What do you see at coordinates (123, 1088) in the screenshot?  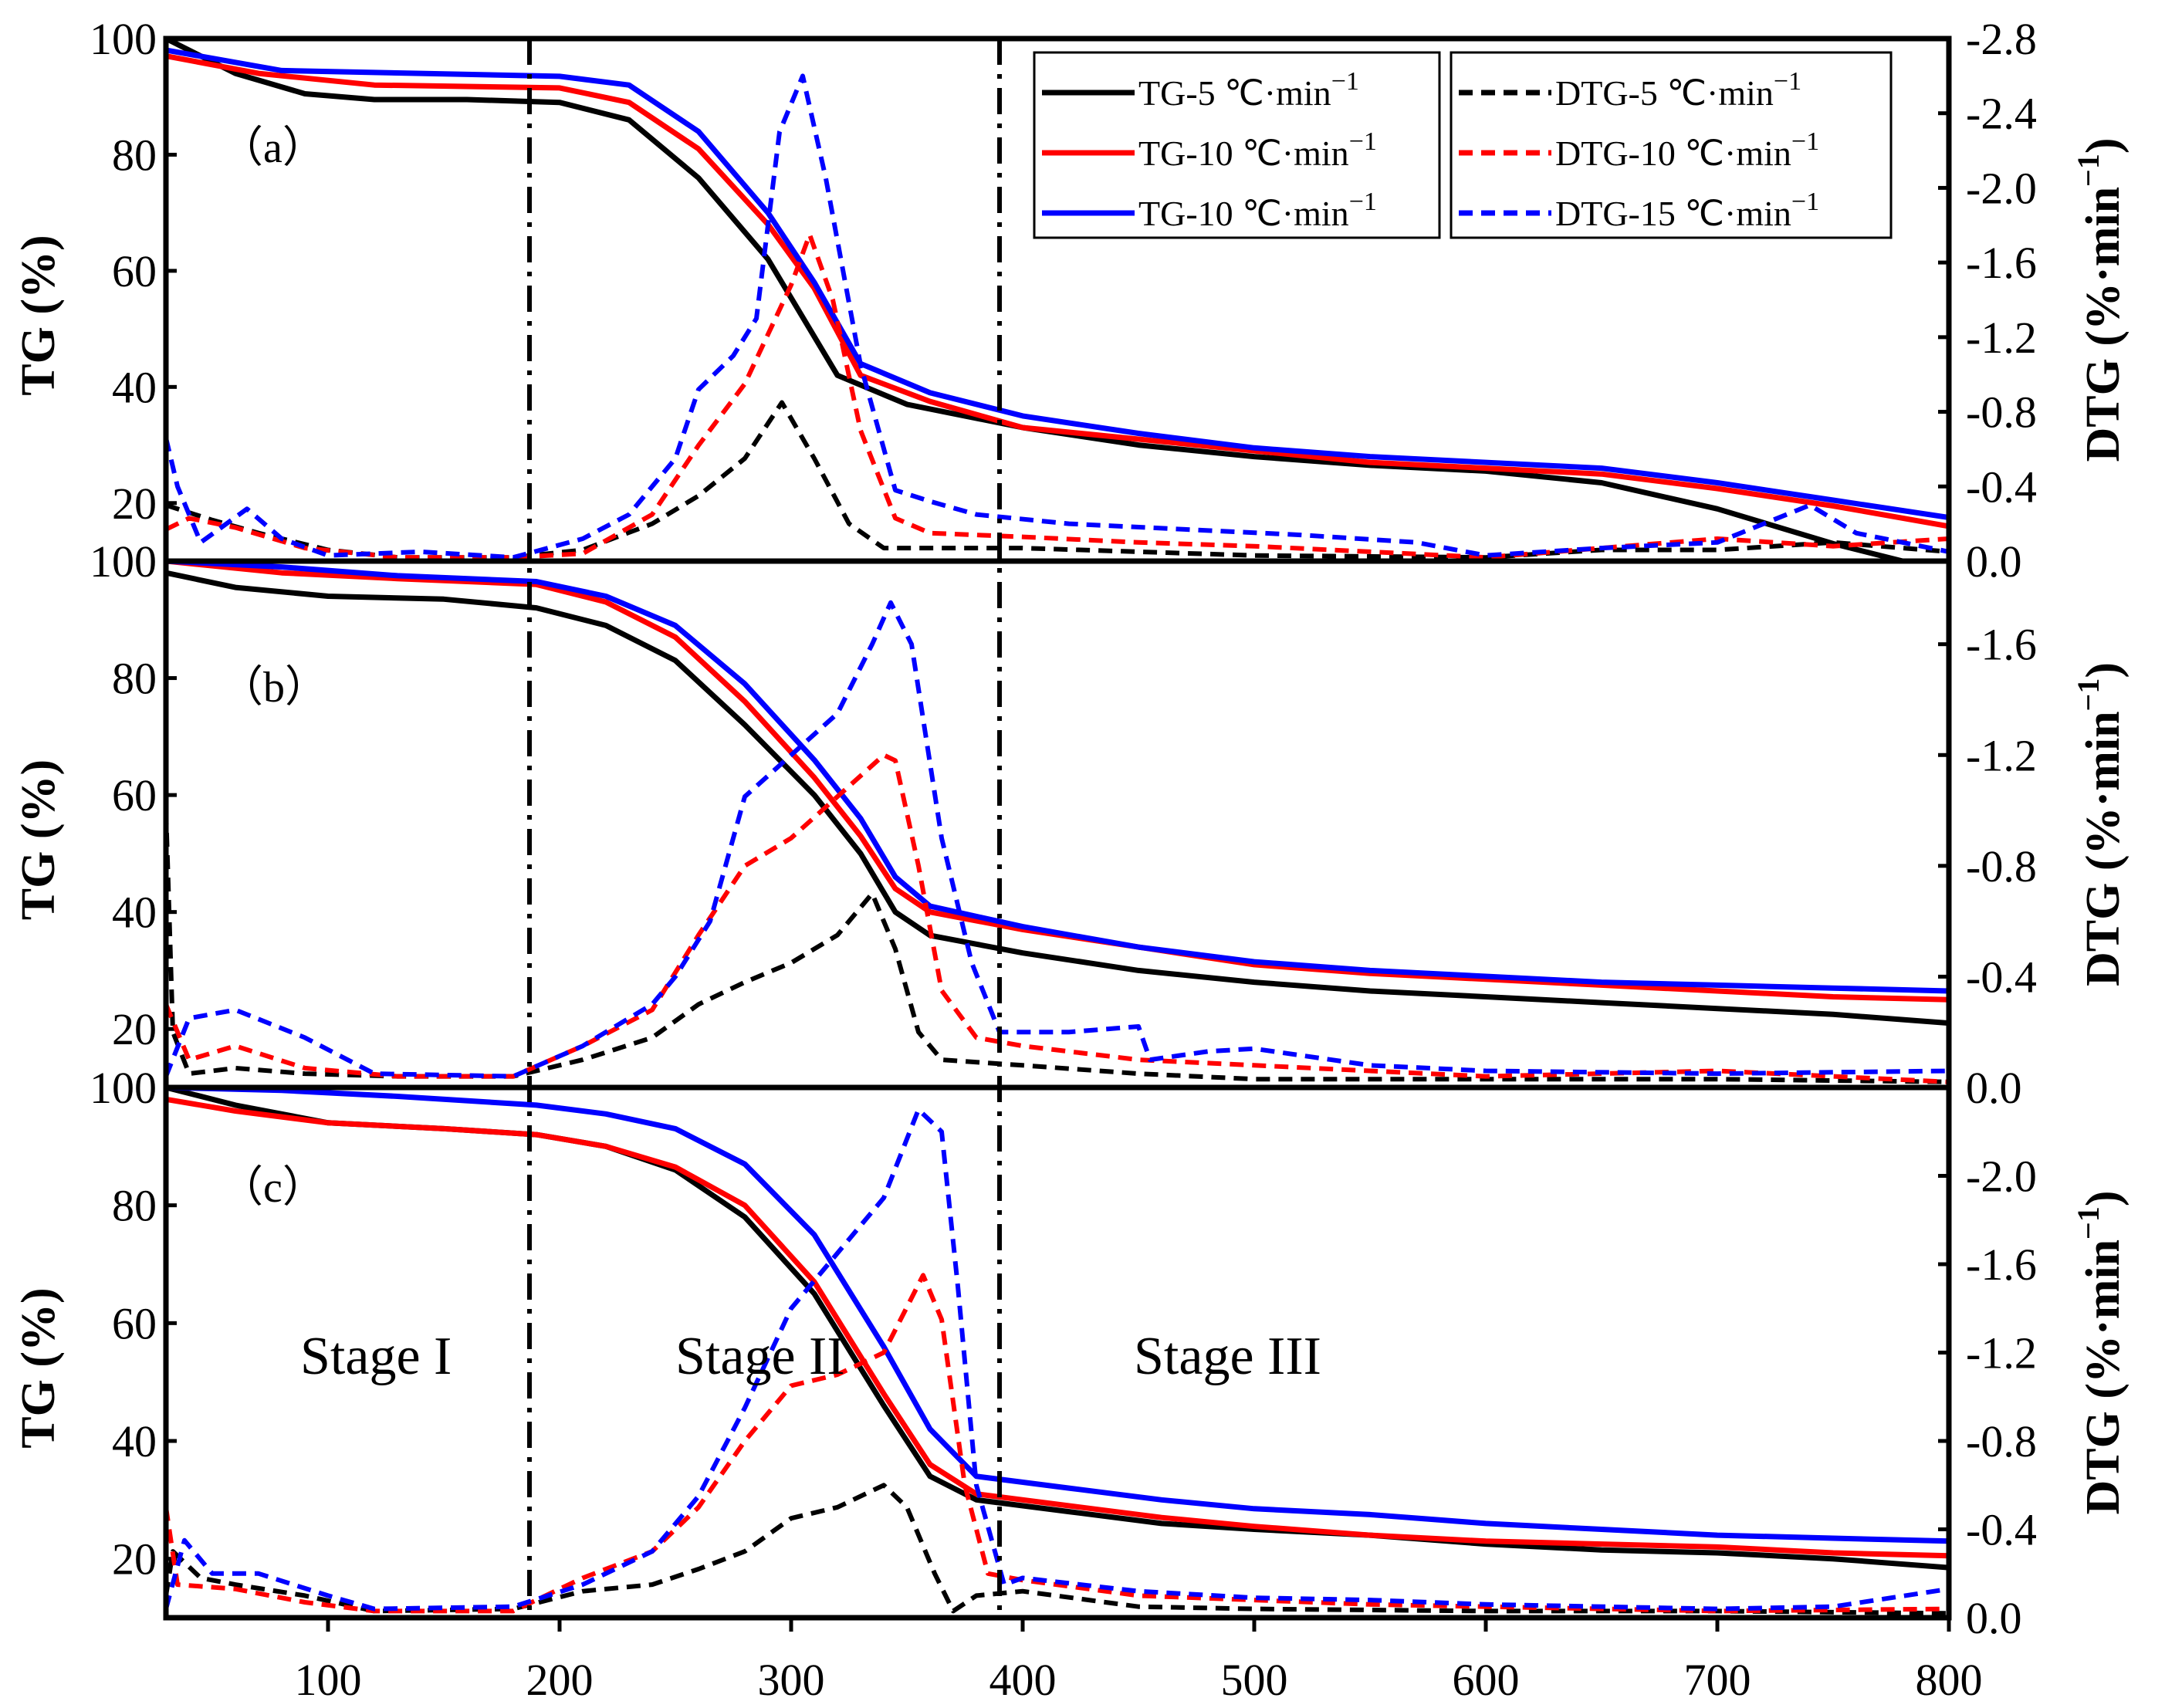 I see `tg-tick-label: 100` at bounding box center [123, 1088].